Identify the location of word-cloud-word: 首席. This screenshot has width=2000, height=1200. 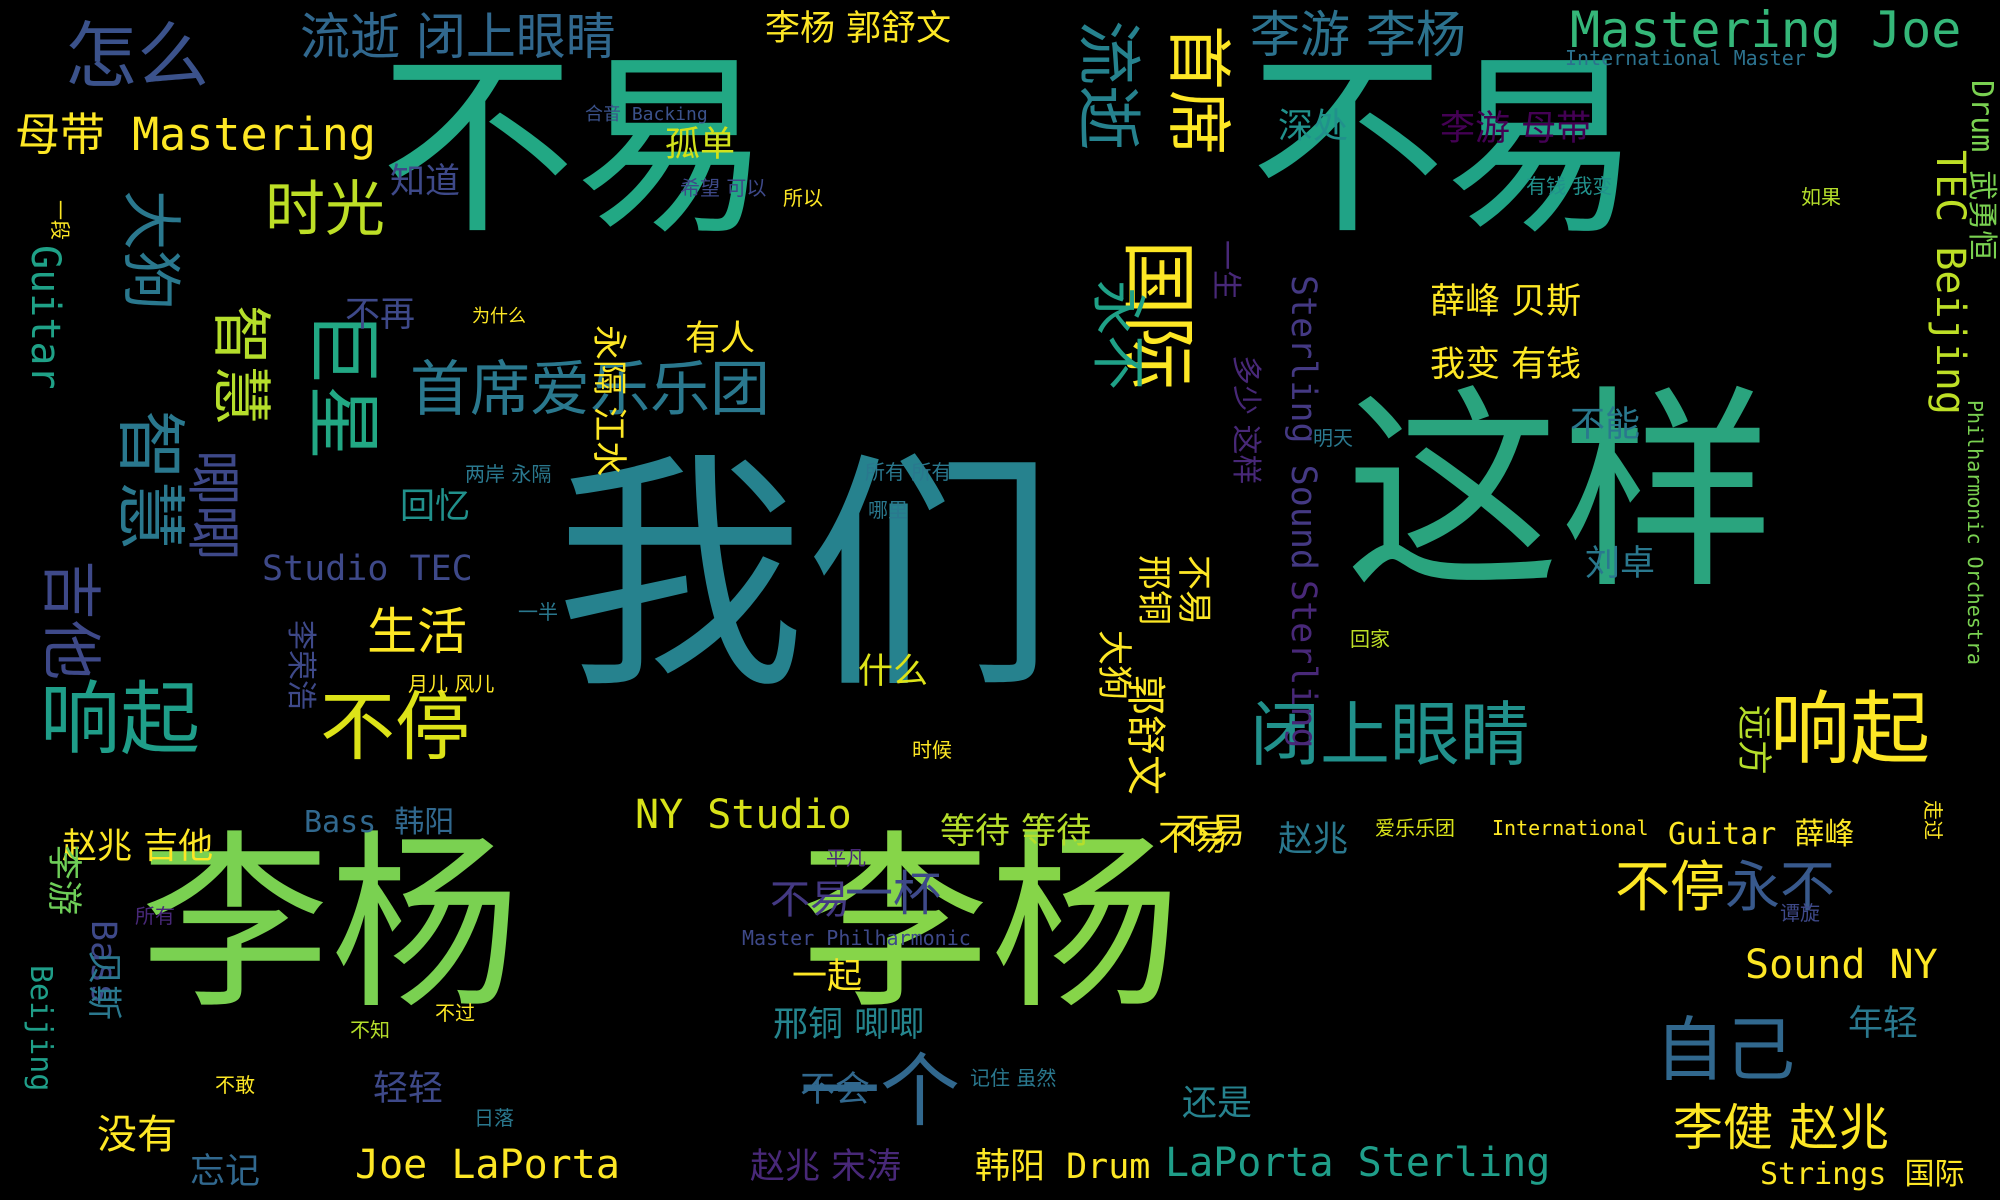
(1197, 90).